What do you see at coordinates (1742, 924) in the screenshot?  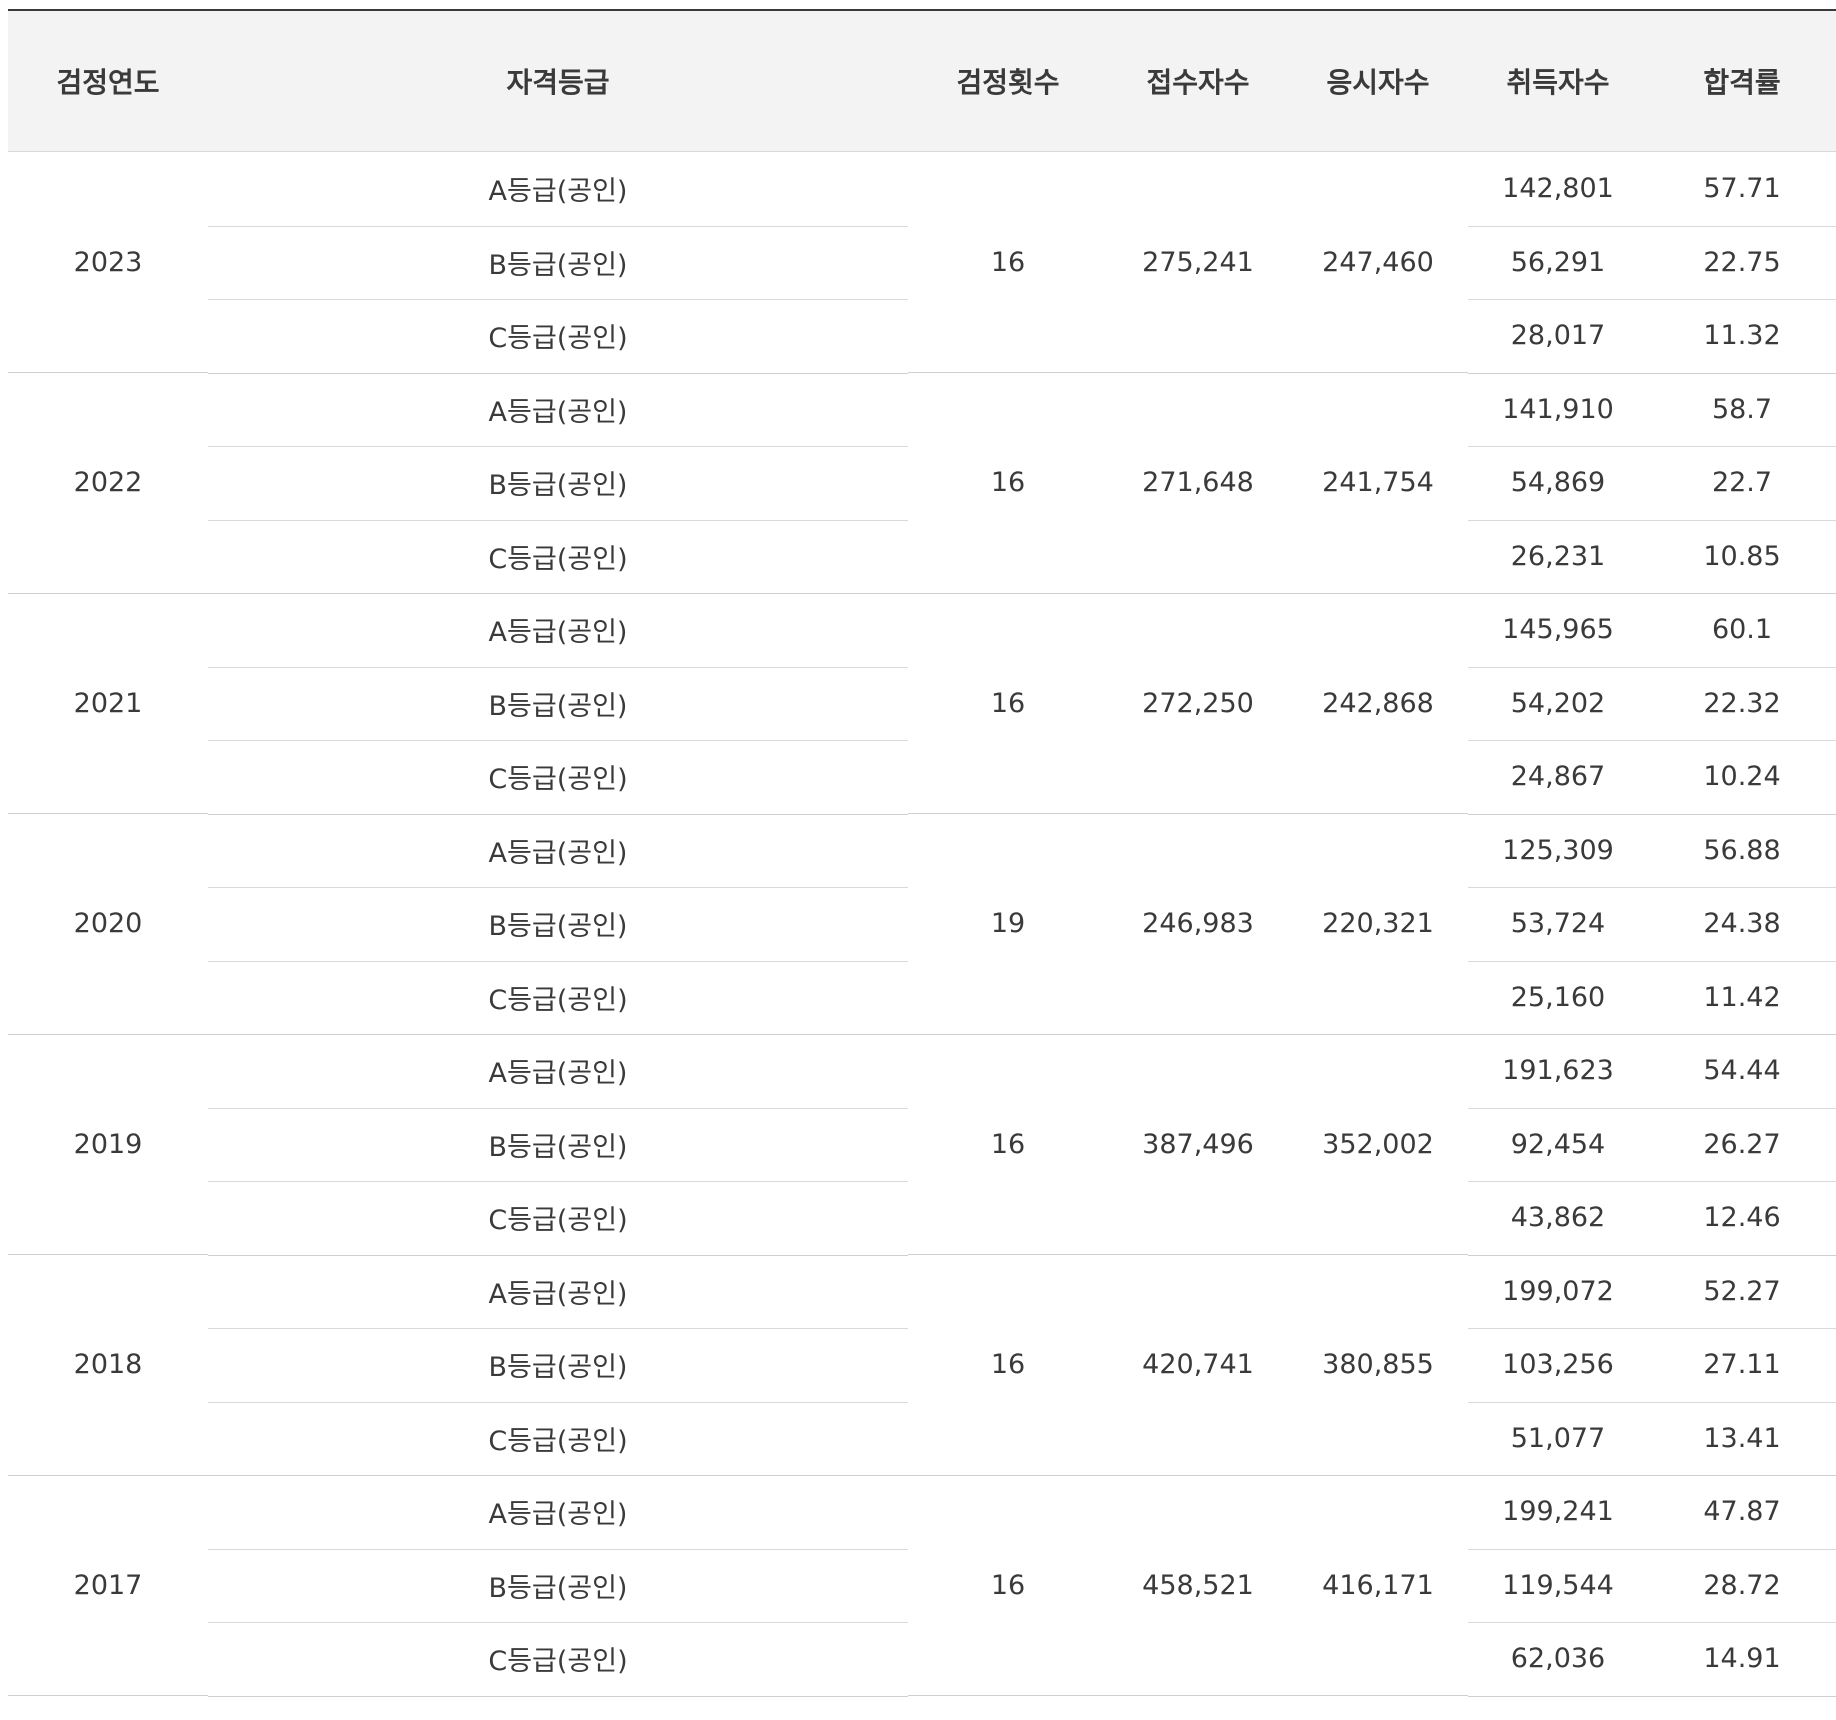 I see `cell-pass-rate: 24.38` at bounding box center [1742, 924].